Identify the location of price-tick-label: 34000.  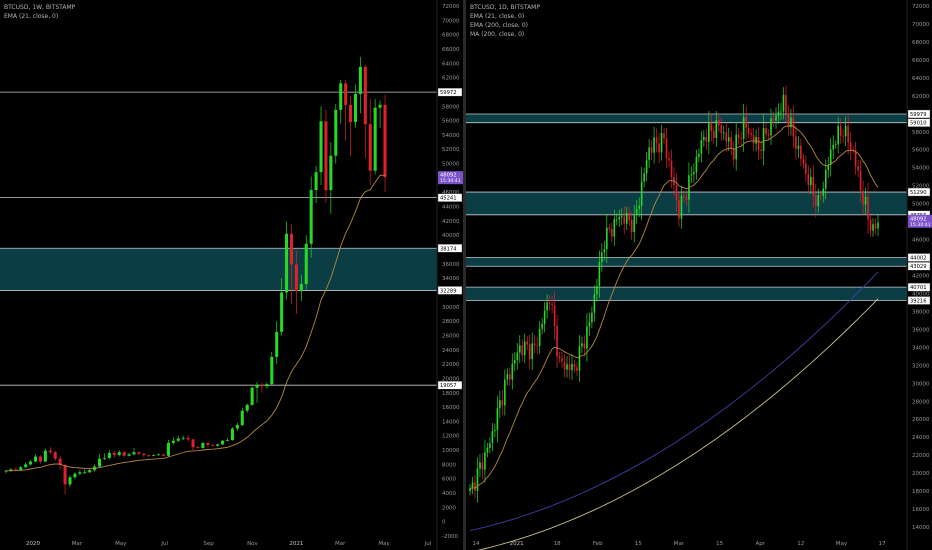
(921, 348).